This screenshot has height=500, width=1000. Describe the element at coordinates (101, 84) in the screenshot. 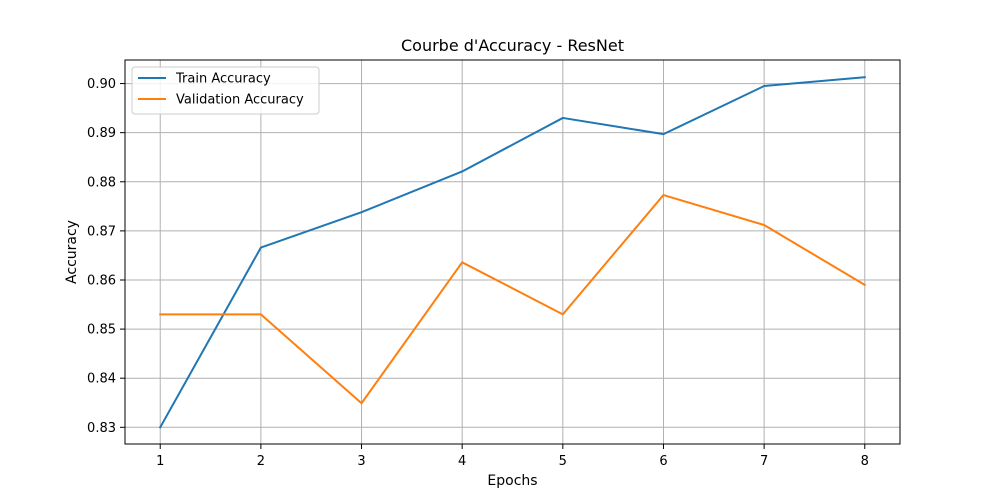

I see `y-tick-label: 0.90` at that location.